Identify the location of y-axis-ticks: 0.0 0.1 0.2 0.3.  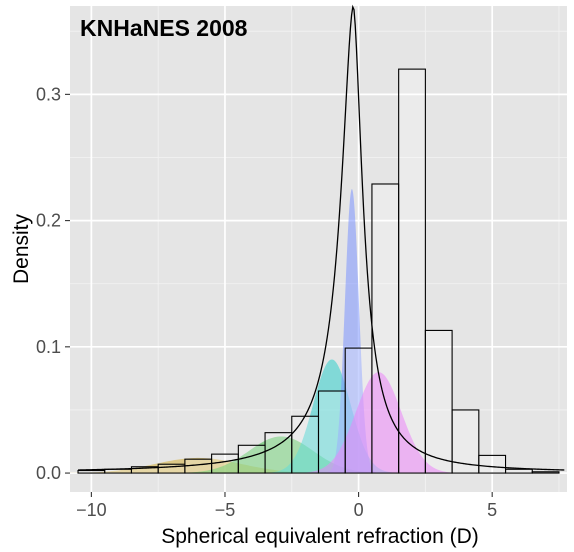
(53, 283).